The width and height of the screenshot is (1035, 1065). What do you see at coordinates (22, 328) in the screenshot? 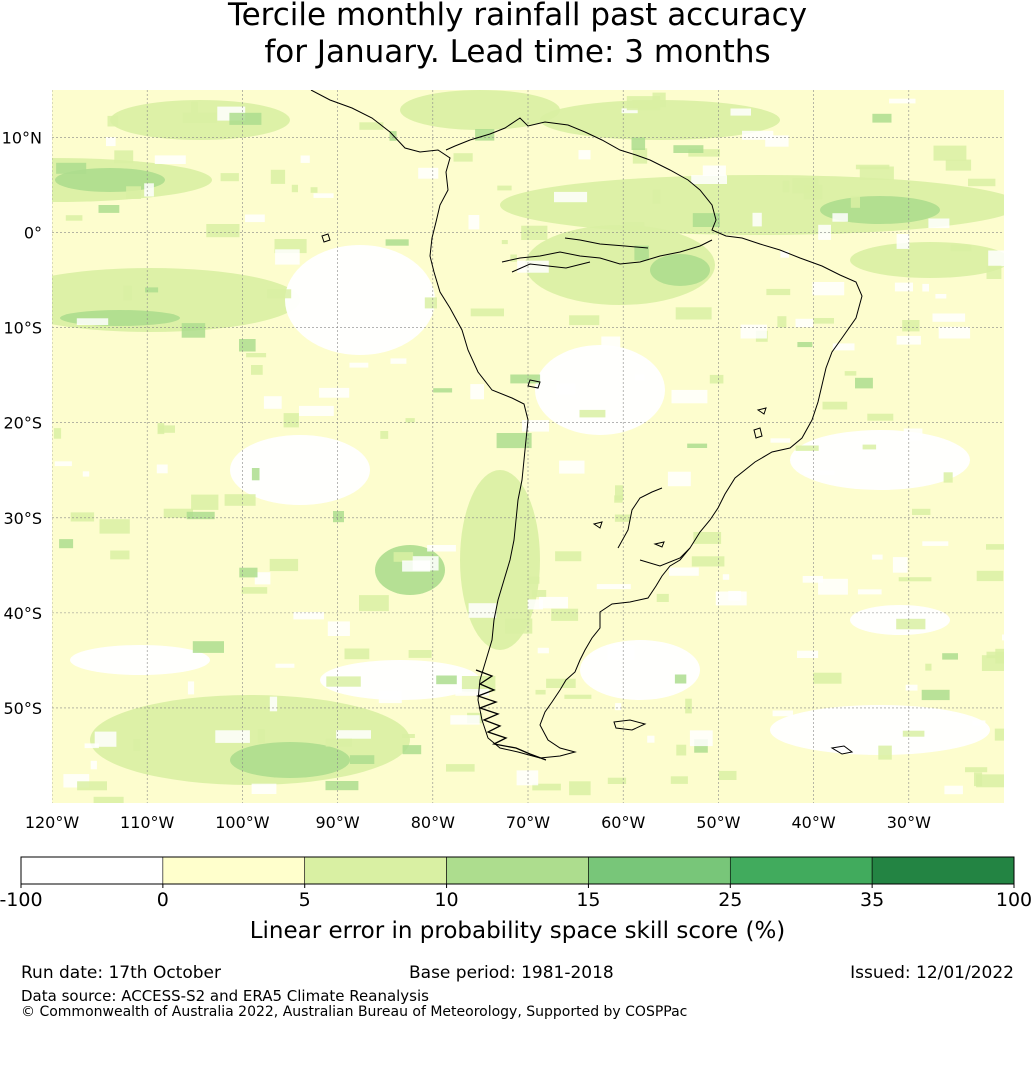
I see `latitude-label: 10°S` at bounding box center [22, 328].